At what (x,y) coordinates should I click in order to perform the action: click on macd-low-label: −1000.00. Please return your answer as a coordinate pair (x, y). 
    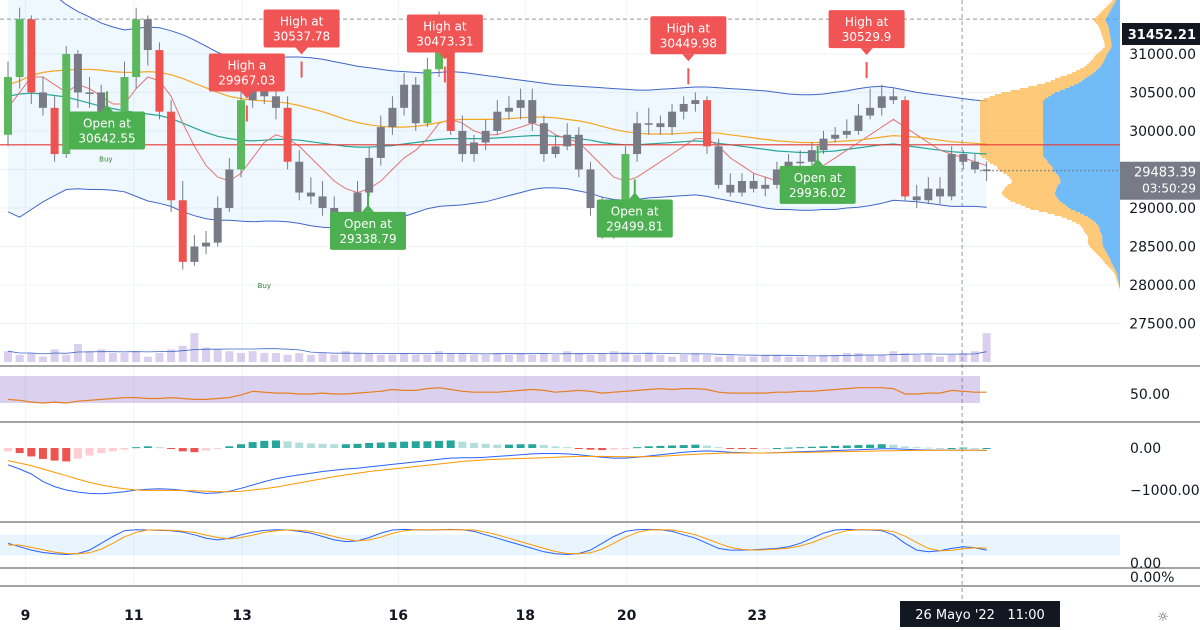
    Looking at the image, I should click on (1165, 491).